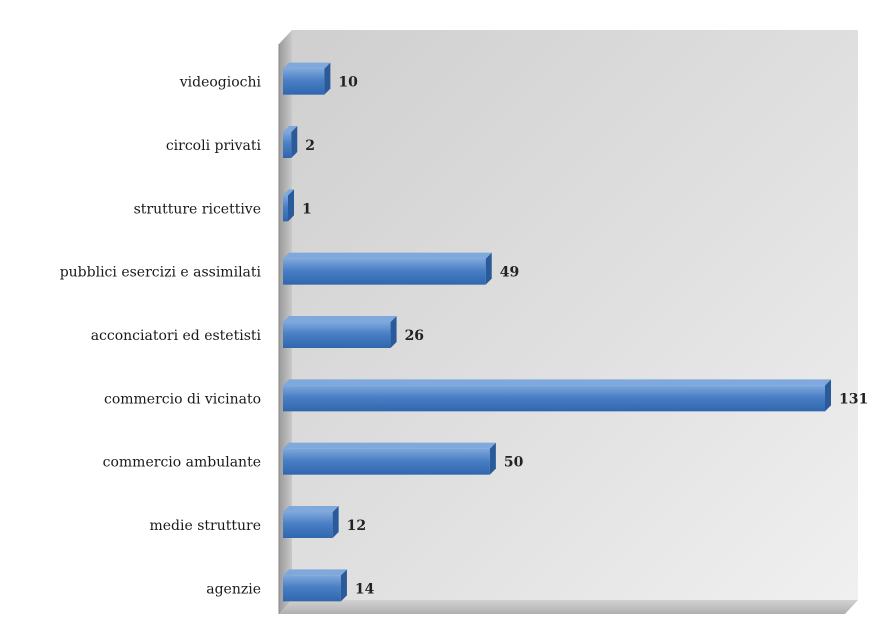 This screenshot has height=630, width=872. What do you see at coordinates (205, 526) in the screenshot?
I see `category-label: medie strutture` at bounding box center [205, 526].